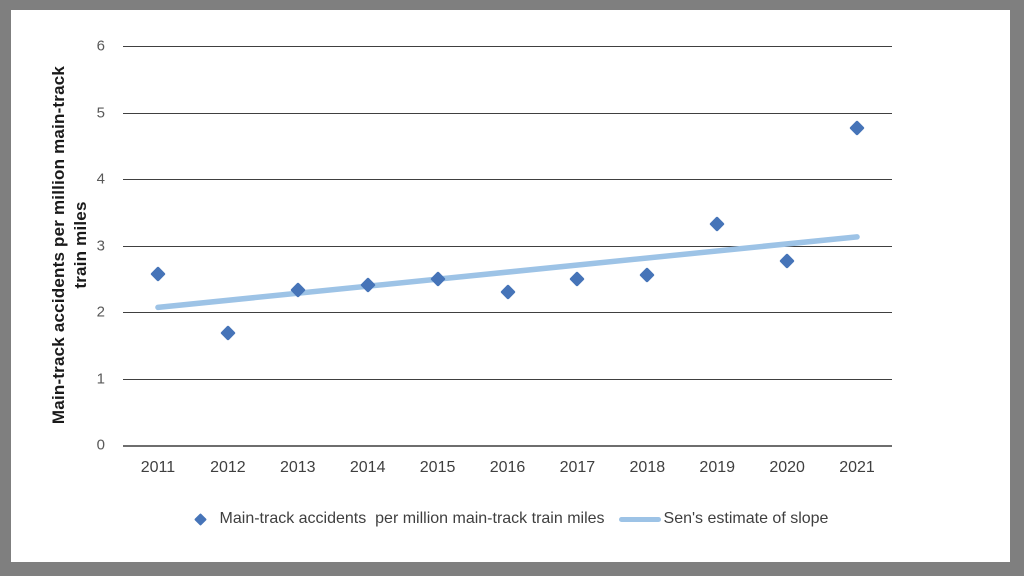  Describe the element at coordinates (100, 378) in the screenshot. I see `y-tick-label-1: 1` at that location.